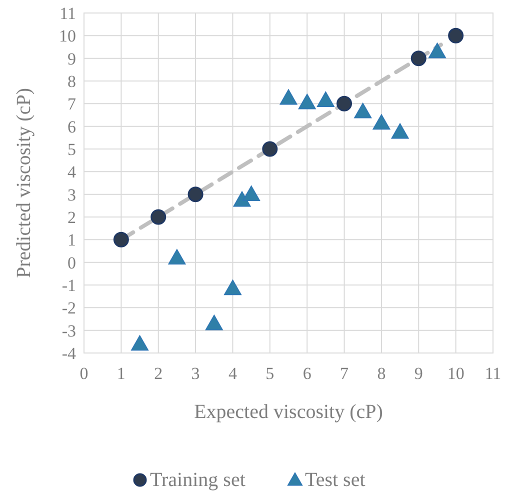 Image resolution: width=510 pixels, height=495 pixels. What do you see at coordinates (270, 373) in the screenshot?
I see `x-tick-label: 5` at bounding box center [270, 373].